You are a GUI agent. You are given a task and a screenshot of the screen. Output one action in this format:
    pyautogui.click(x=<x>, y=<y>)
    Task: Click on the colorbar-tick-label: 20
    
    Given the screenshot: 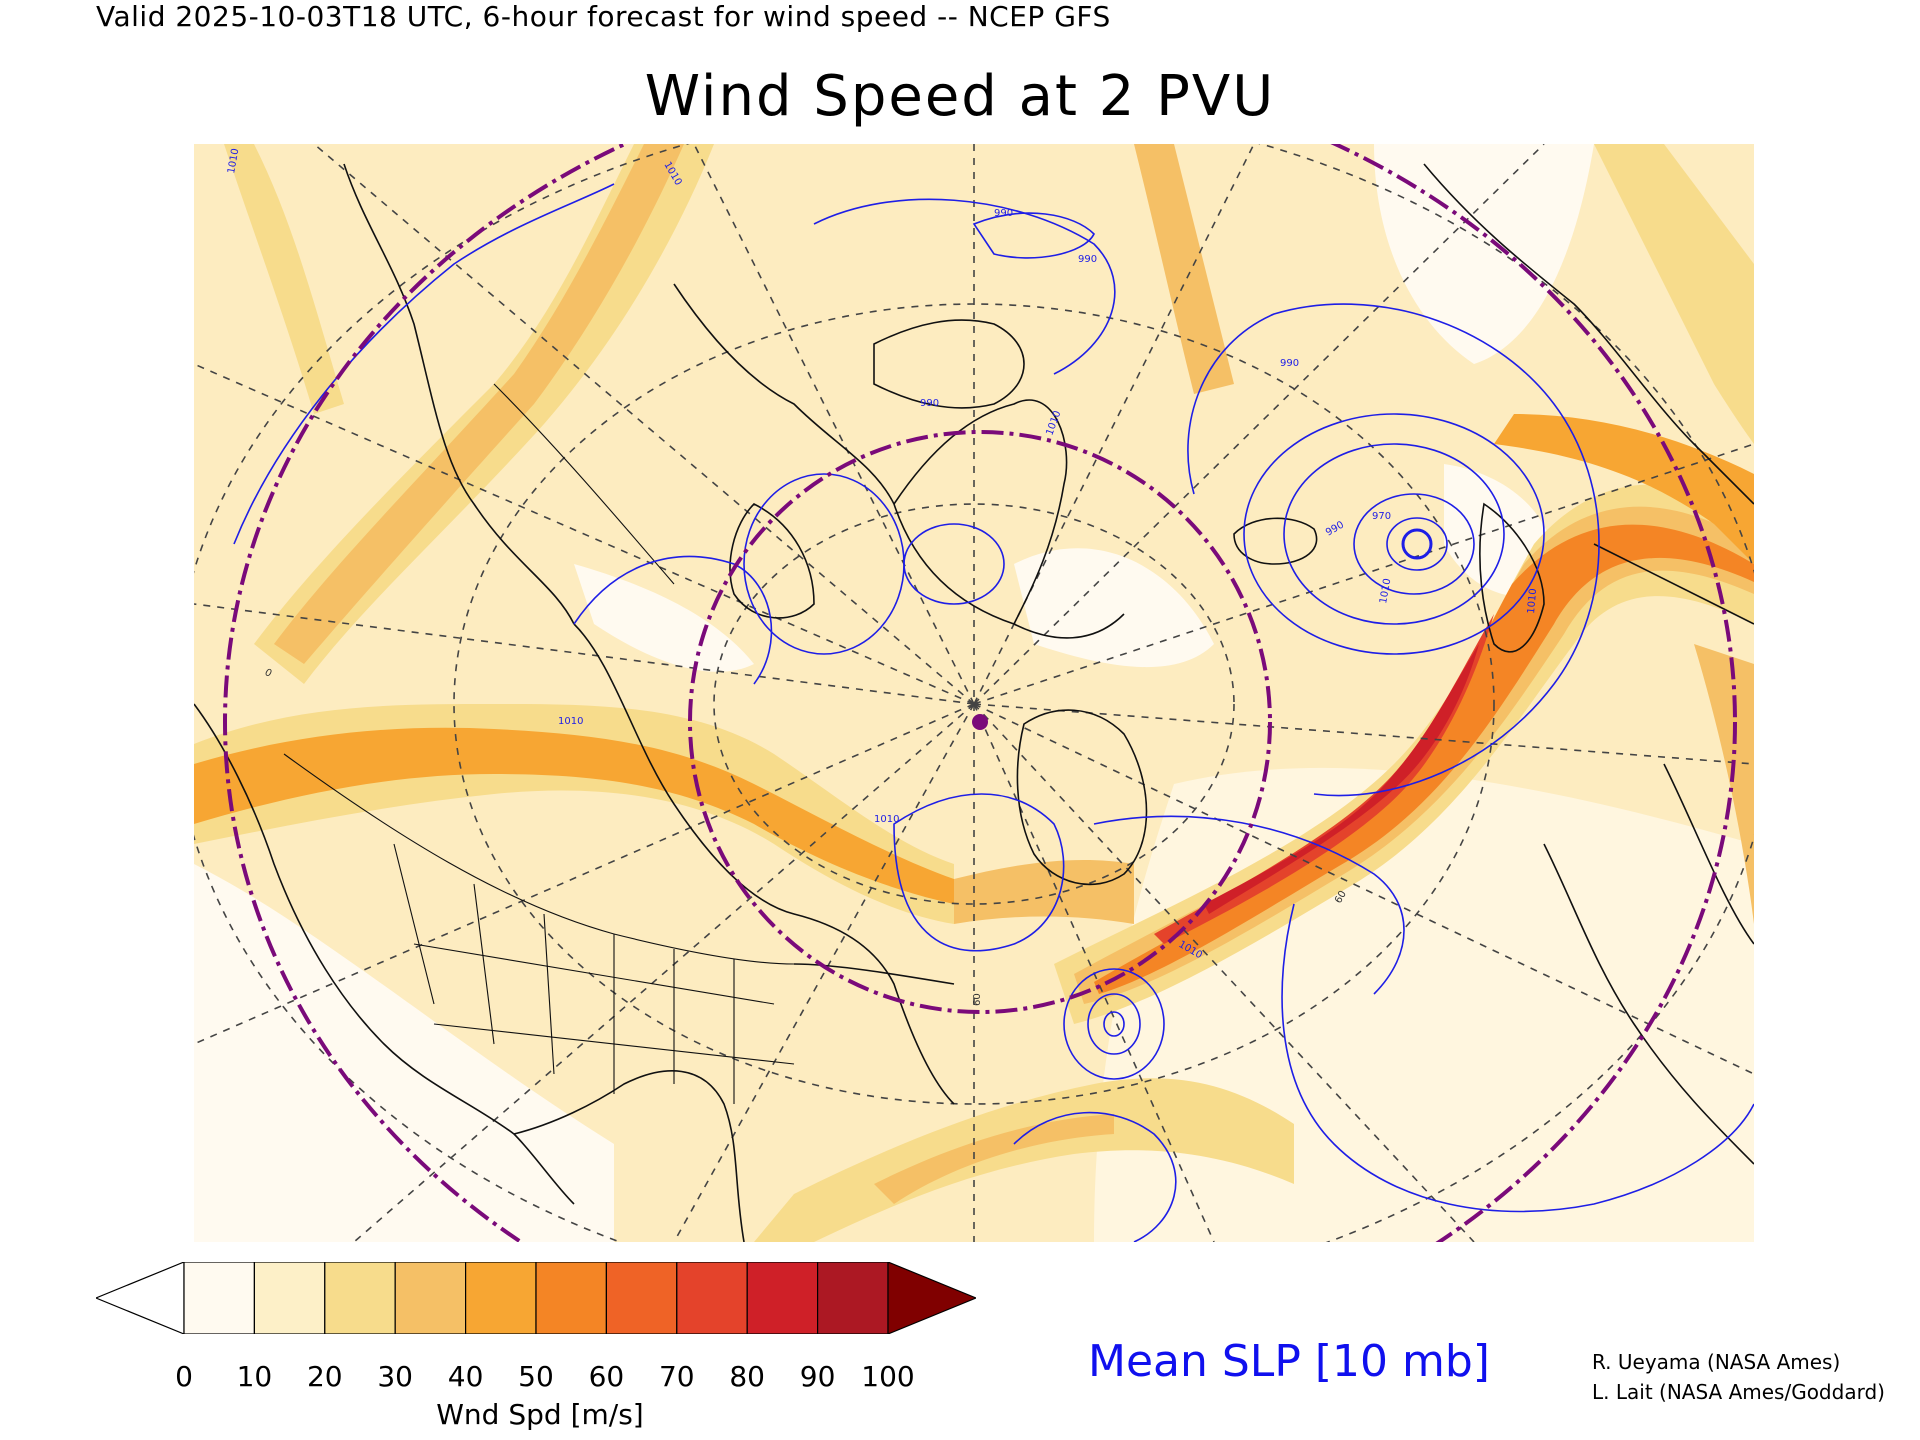 What is the action you would take?
    pyautogui.click(x=324, y=1376)
    